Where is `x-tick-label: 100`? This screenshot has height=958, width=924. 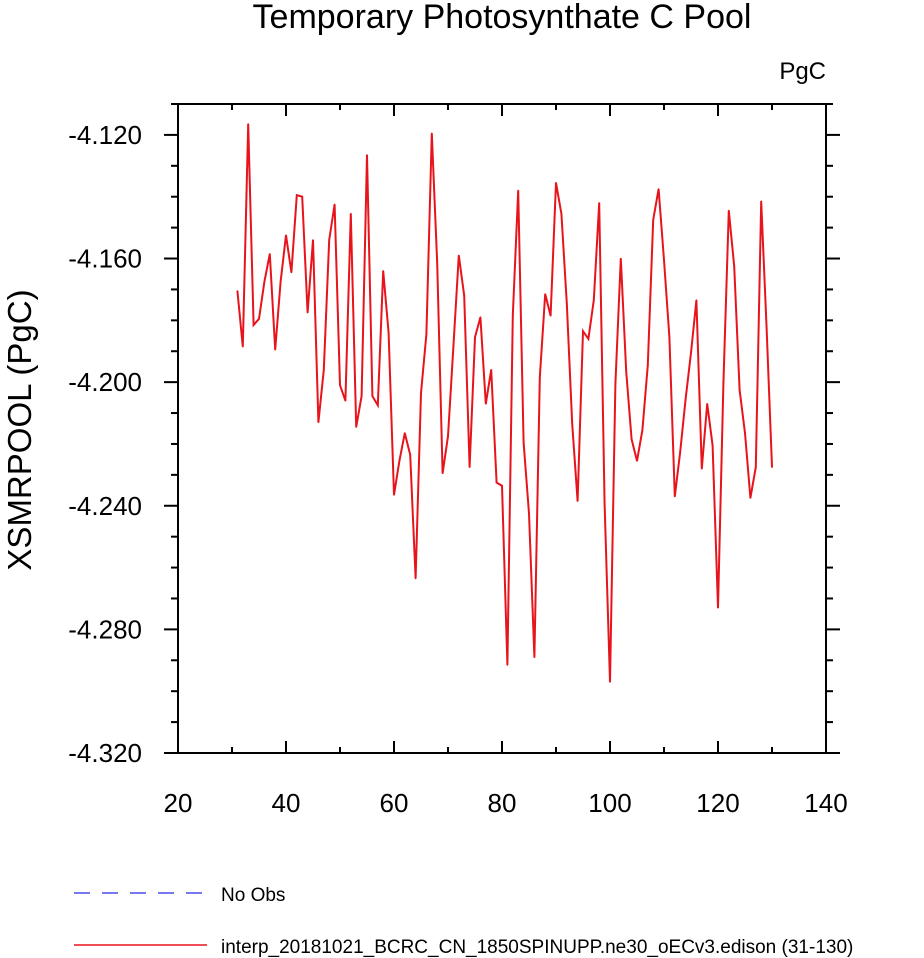 x-tick-label: 100 is located at coordinates (609, 803).